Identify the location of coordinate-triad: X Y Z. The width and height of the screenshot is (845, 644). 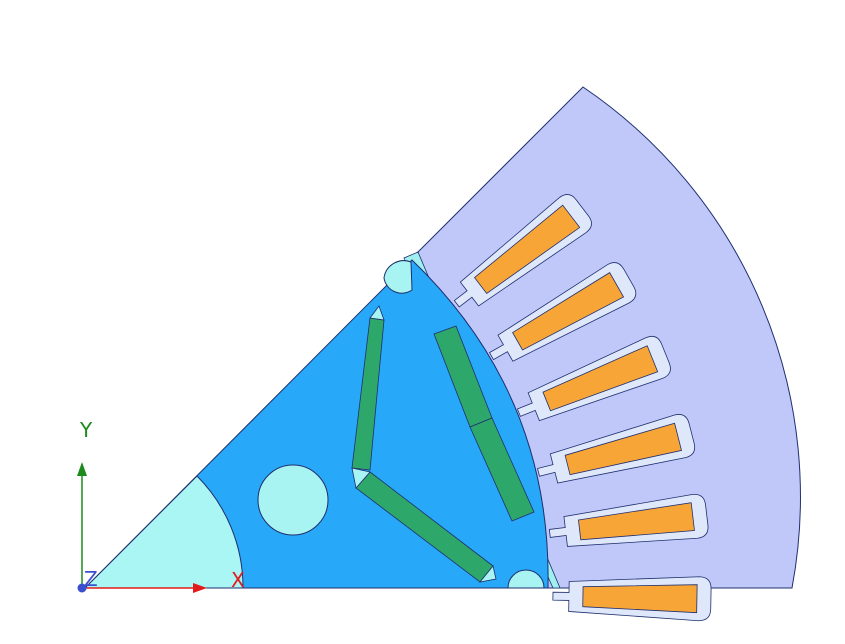
(161, 505).